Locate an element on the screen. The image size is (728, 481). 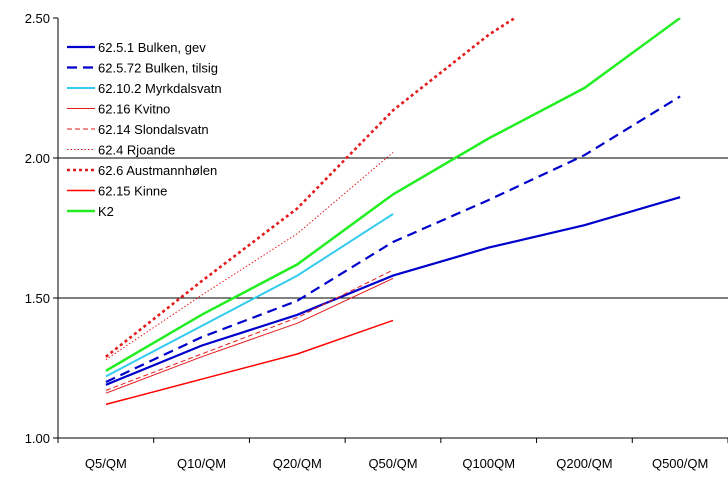
x-tick-label-1: Q10/QM is located at coordinates (201, 463).